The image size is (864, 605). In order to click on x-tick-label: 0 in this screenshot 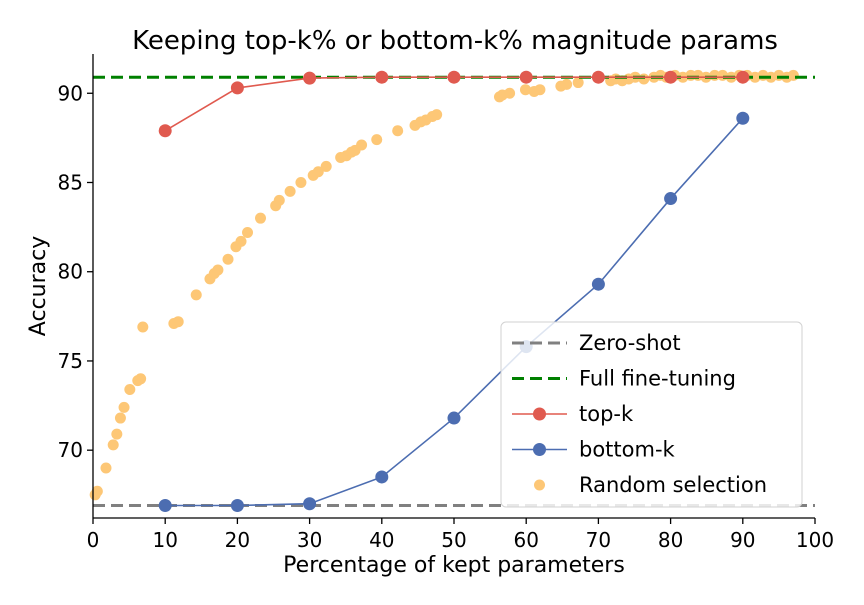, I will do `click(93, 540)`.